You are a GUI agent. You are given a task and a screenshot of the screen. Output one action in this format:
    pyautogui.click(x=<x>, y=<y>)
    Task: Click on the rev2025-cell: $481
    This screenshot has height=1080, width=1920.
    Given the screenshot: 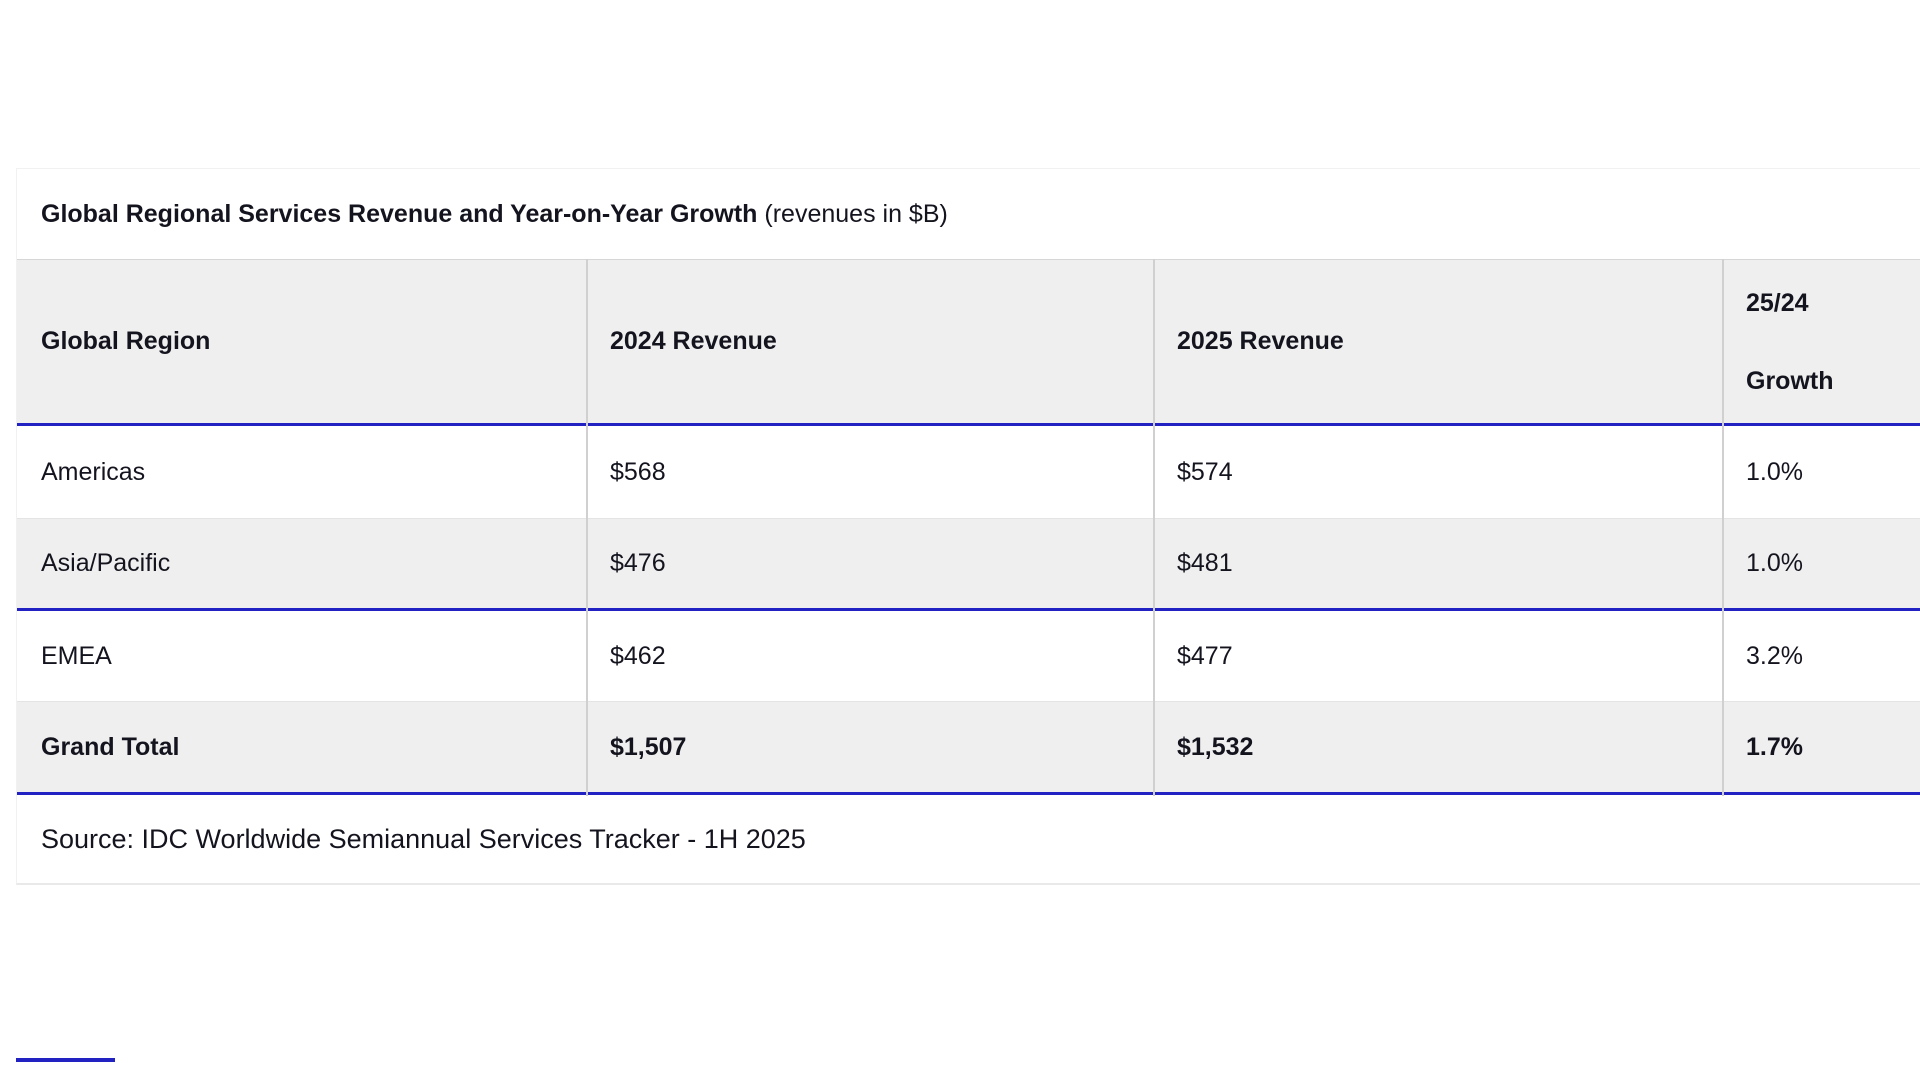 What is the action you would take?
    pyautogui.click(x=1205, y=563)
    